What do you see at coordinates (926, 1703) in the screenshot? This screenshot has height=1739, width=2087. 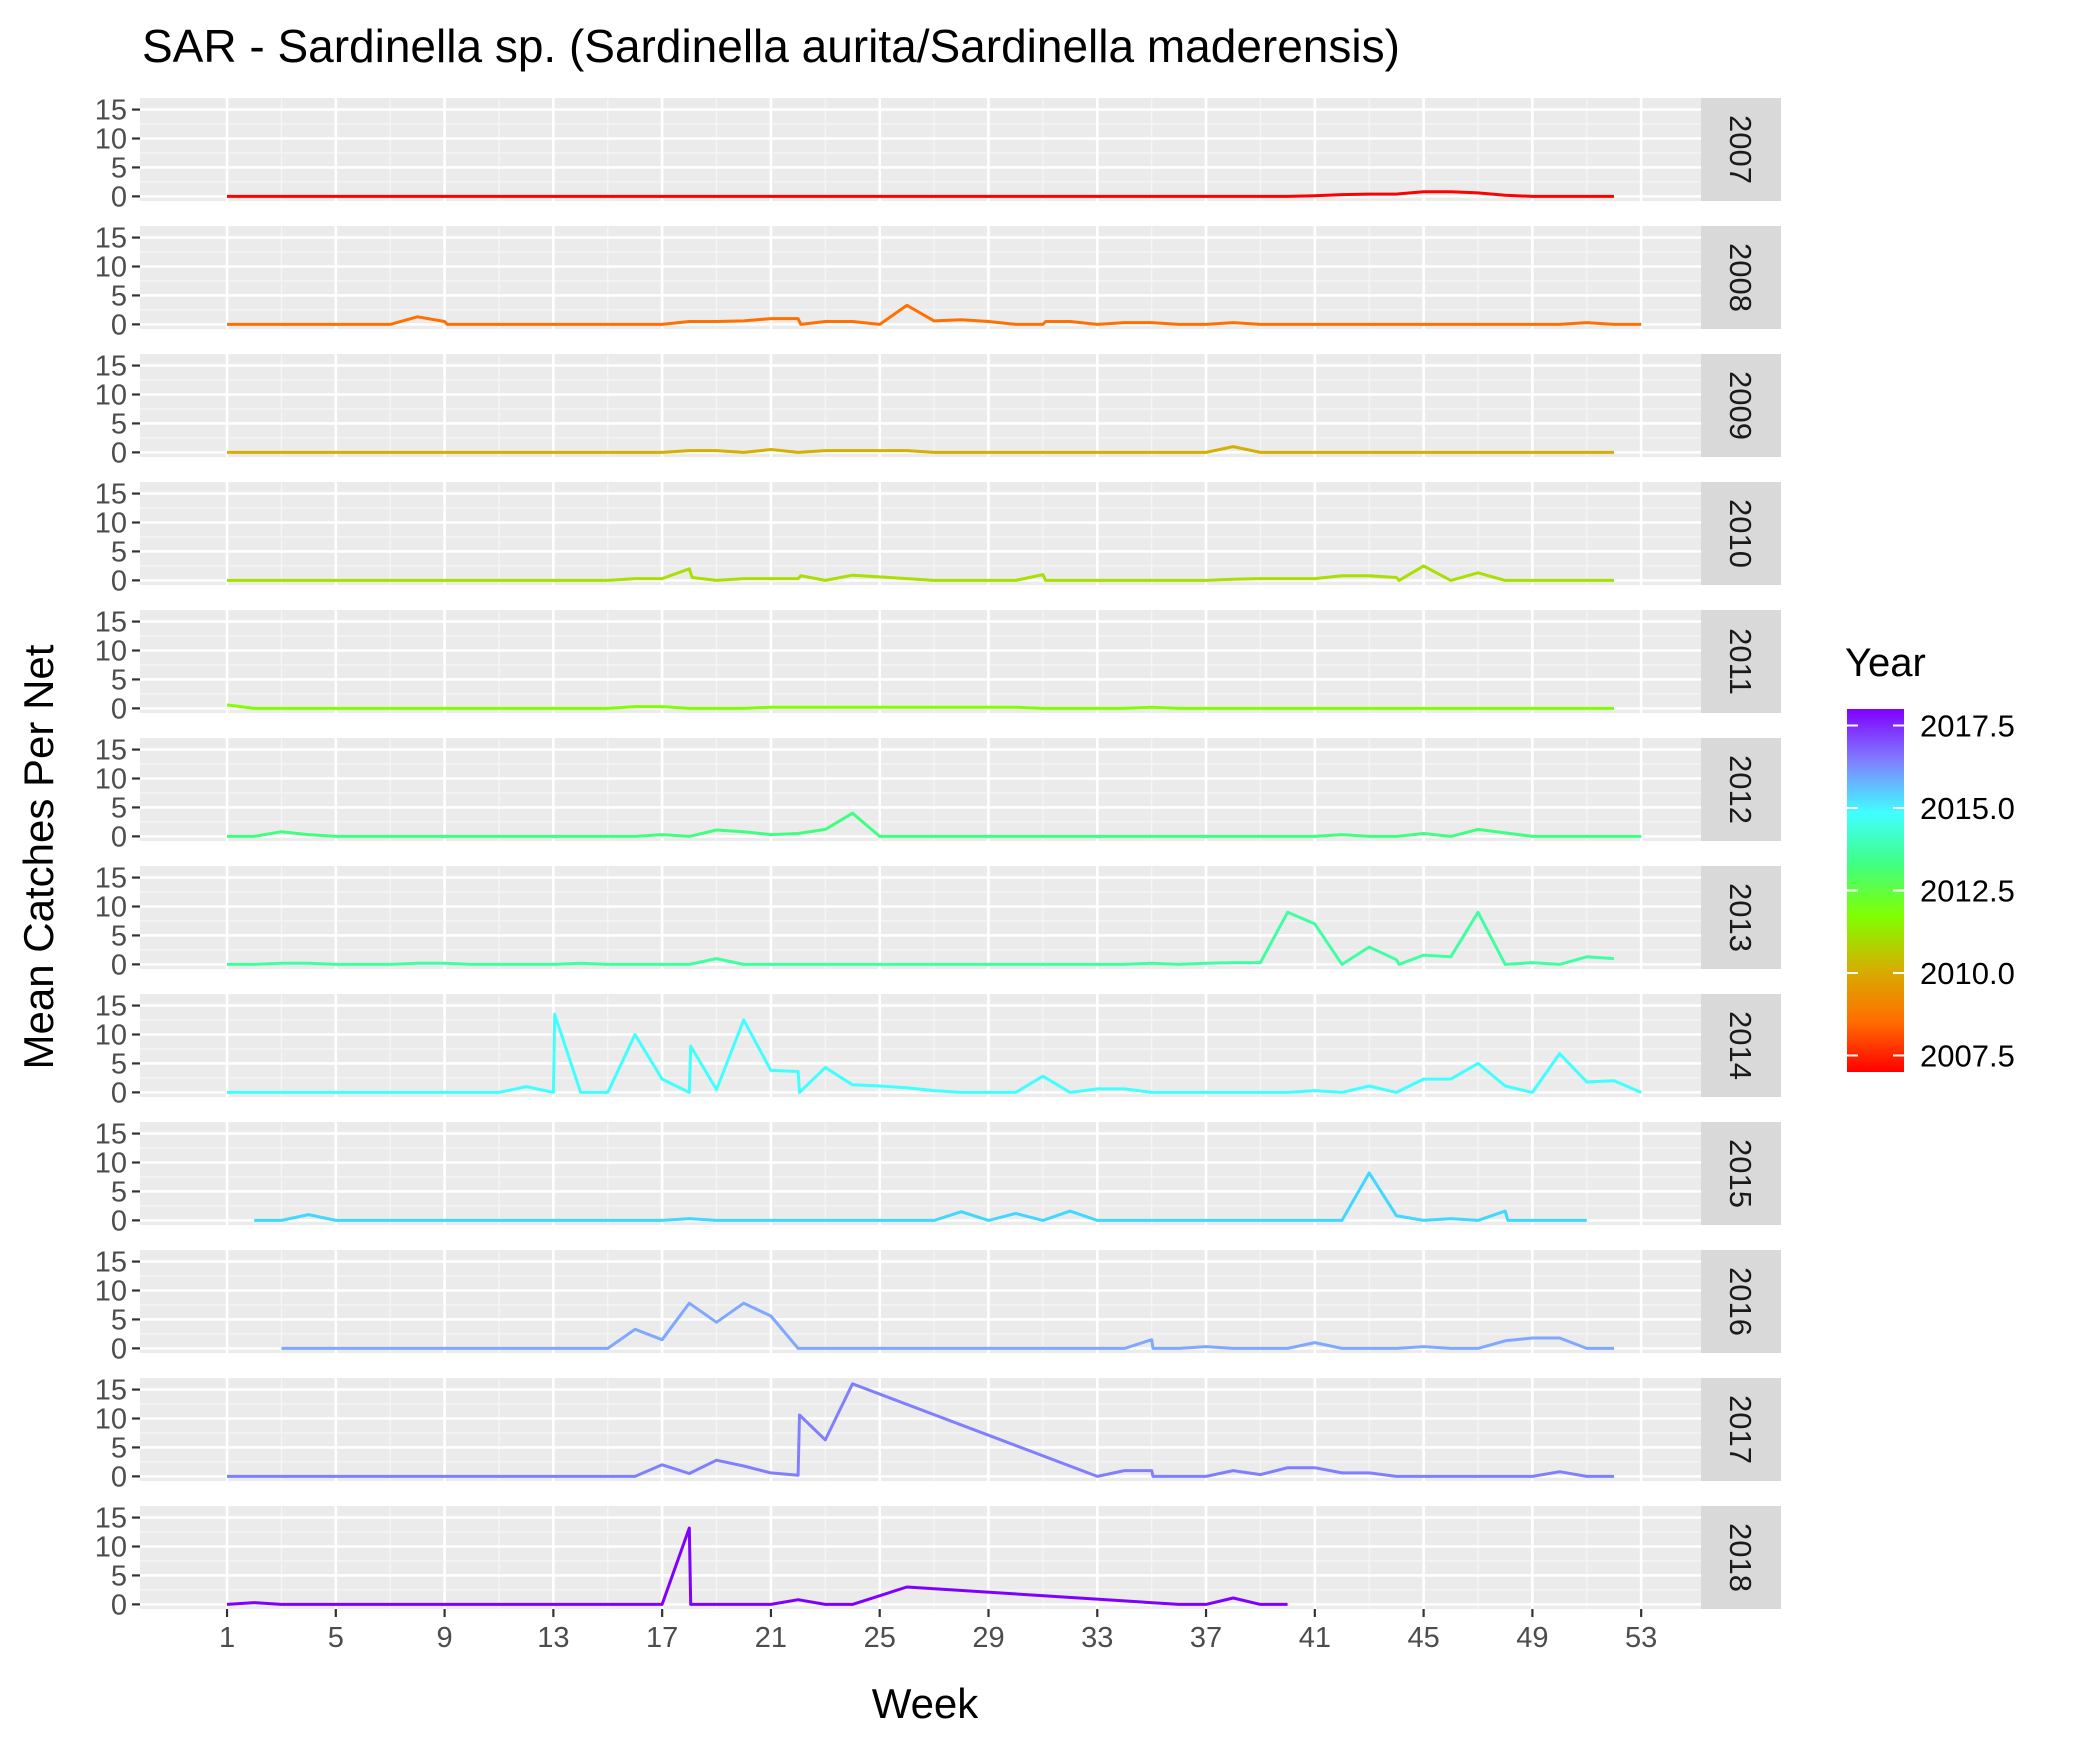 I see `x-axis-label: Week` at bounding box center [926, 1703].